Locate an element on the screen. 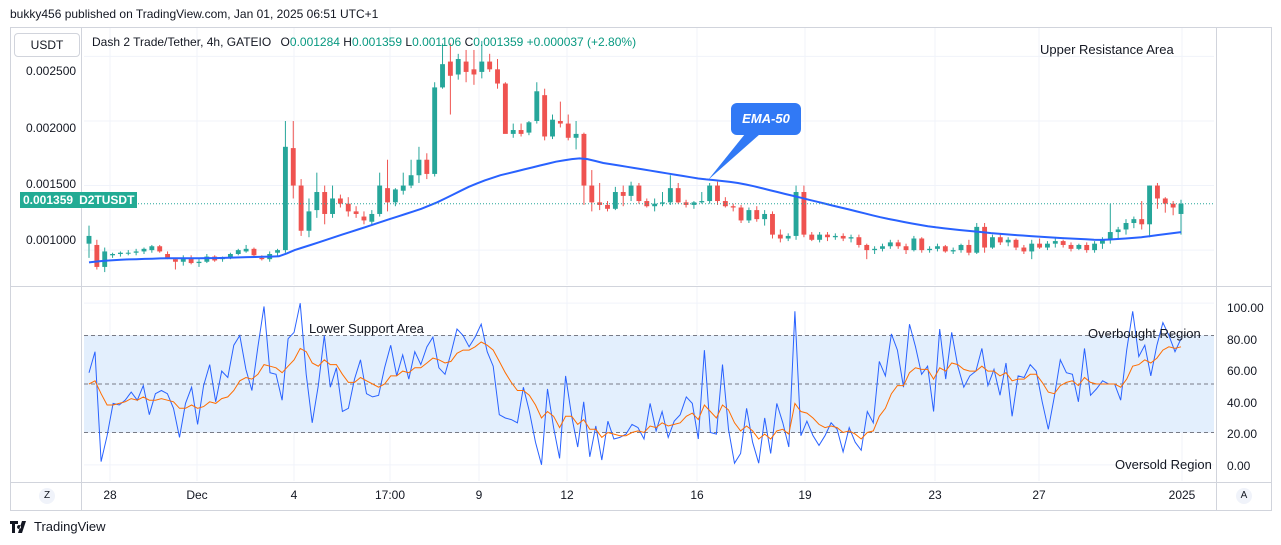 This screenshot has height=545, width=1281. time-tick: 9 is located at coordinates (479, 495).